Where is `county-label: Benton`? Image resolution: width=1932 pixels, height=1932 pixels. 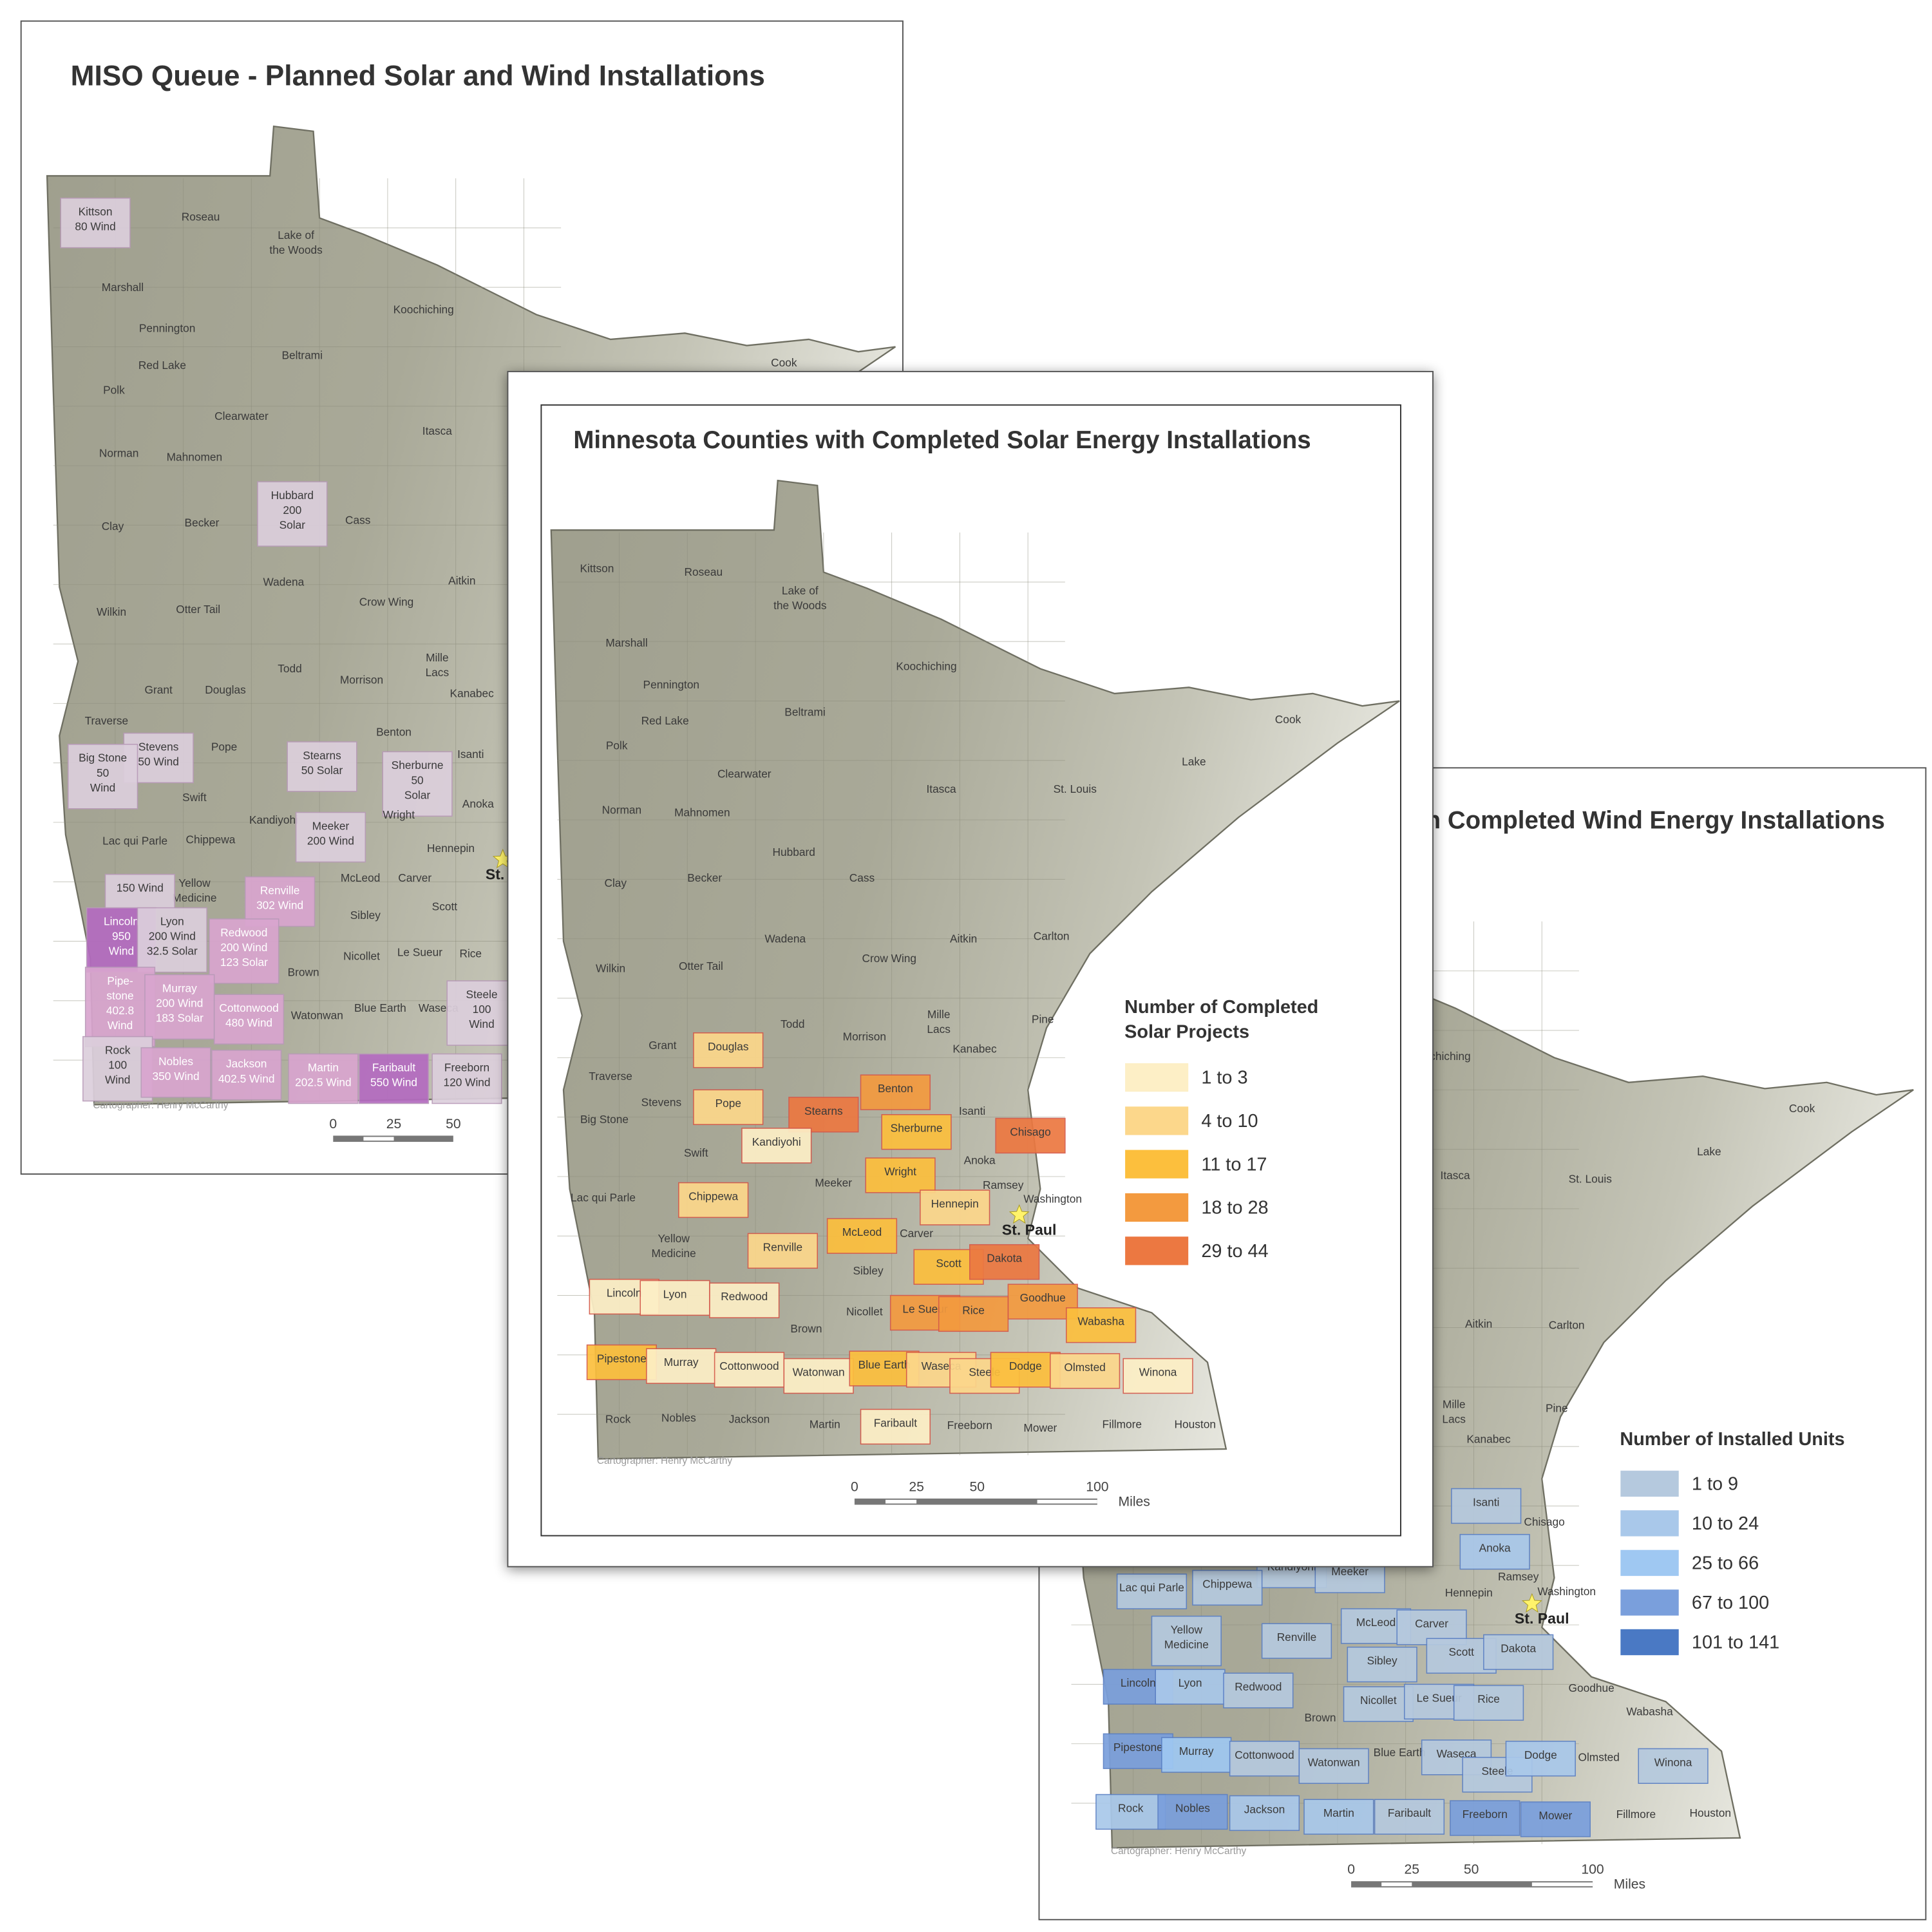
county-label: Benton is located at coordinates (394, 731).